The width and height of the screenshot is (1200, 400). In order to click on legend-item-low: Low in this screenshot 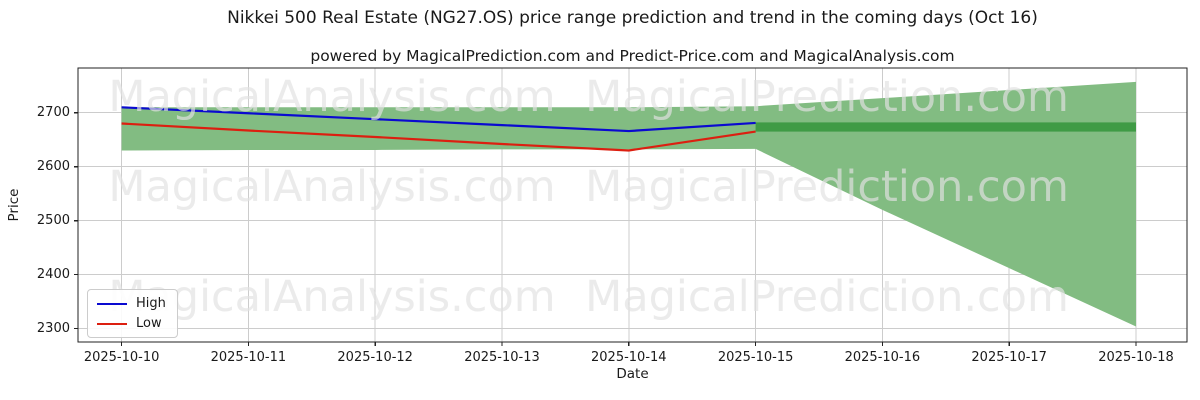, I will do `click(131, 323)`.